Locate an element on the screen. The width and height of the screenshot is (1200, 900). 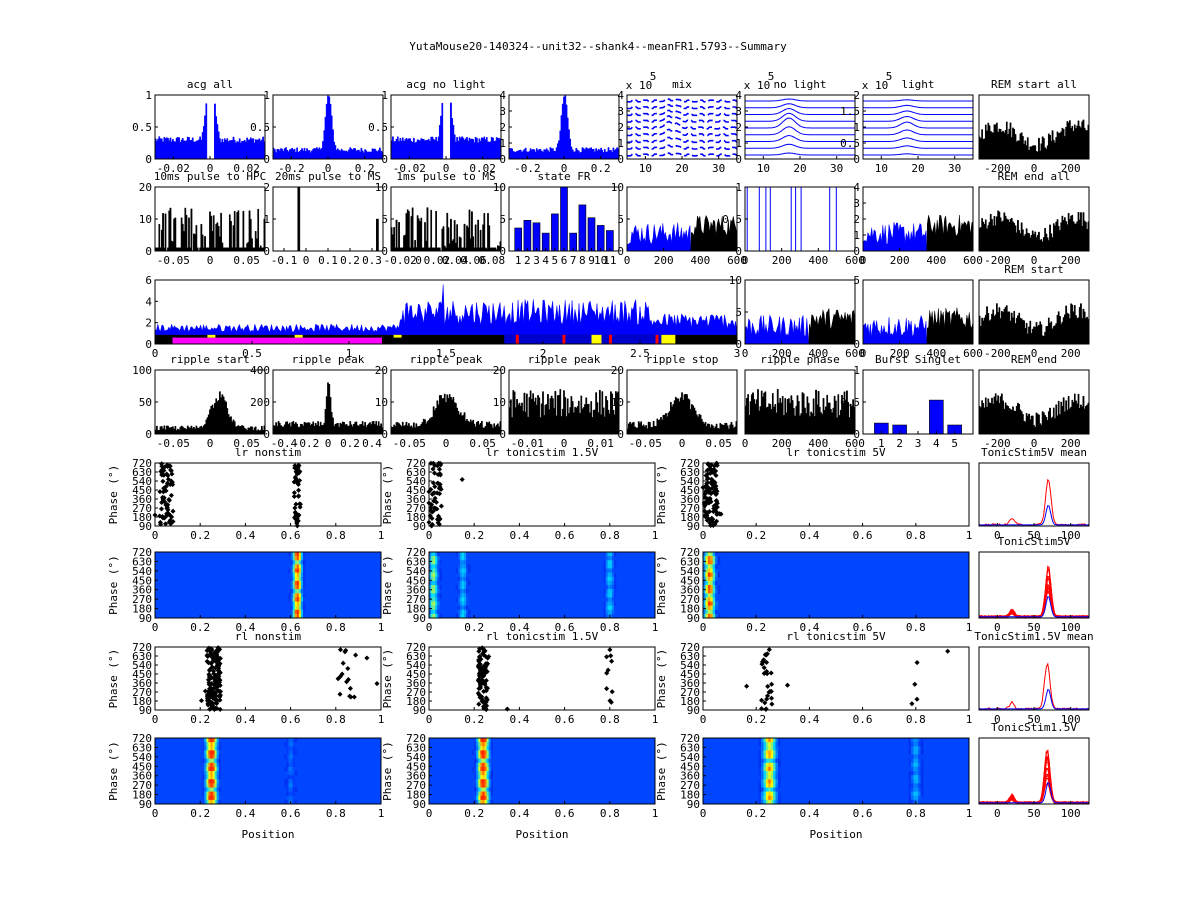
y-tick-label: 360 is located at coordinates (690, 683).